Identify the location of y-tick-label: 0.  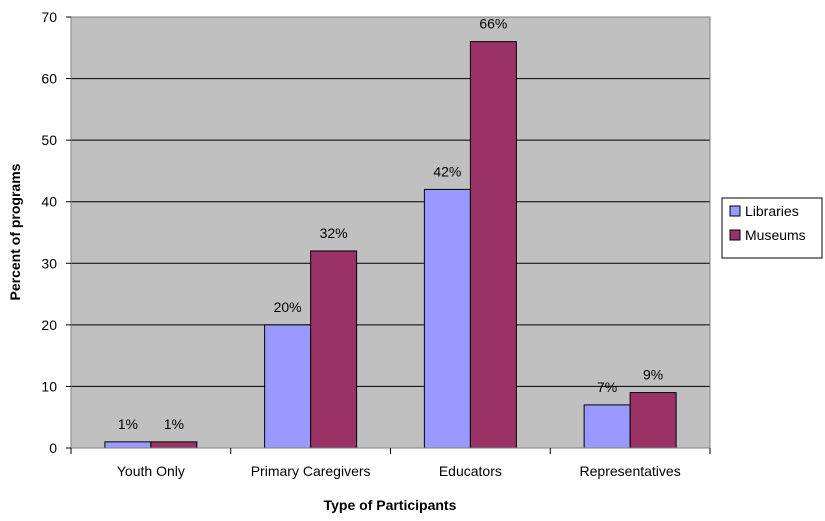
(53, 448).